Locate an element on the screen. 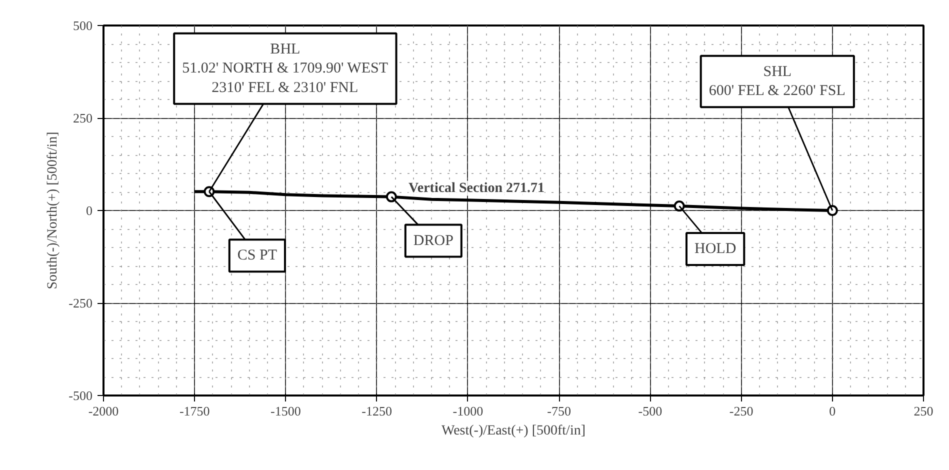  x-tick-label: 250 is located at coordinates (924, 411).